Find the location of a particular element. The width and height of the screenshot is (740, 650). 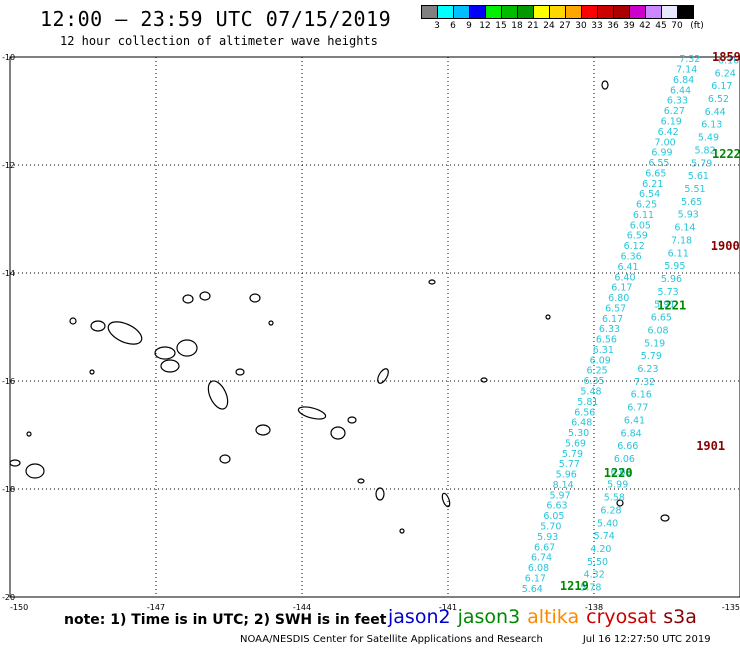

wave-height-label: 5.97 is located at coordinates (559, 495).